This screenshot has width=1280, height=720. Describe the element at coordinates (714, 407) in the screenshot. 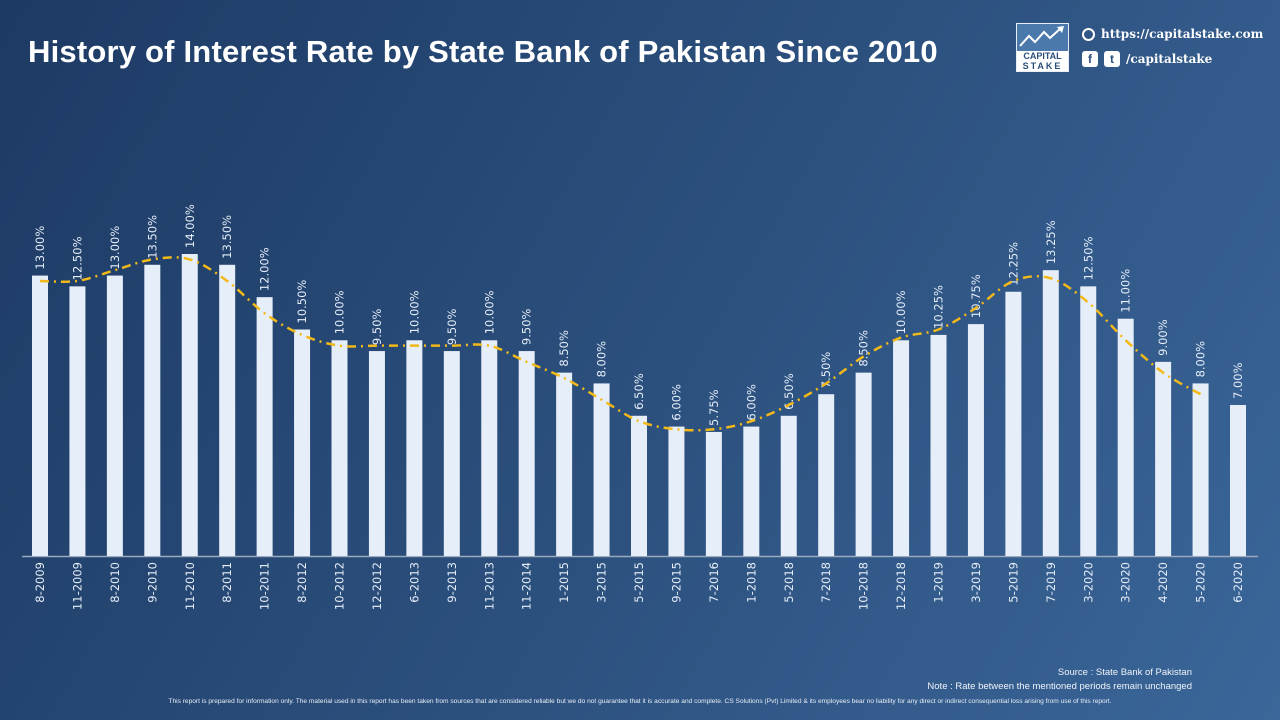

I see `data-label: 5.75%` at that location.